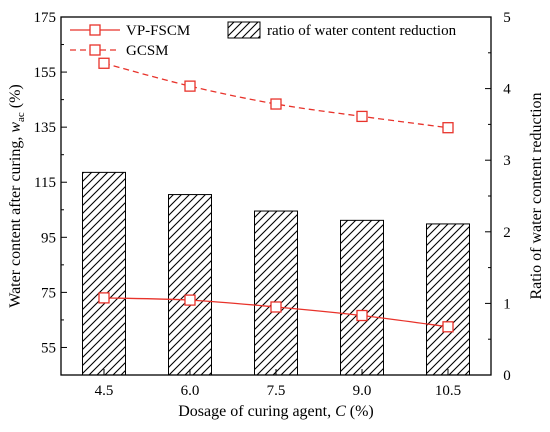  Describe the element at coordinates (507, 233) in the screenshot. I see `y-right-tick-label-2: 2` at that location.